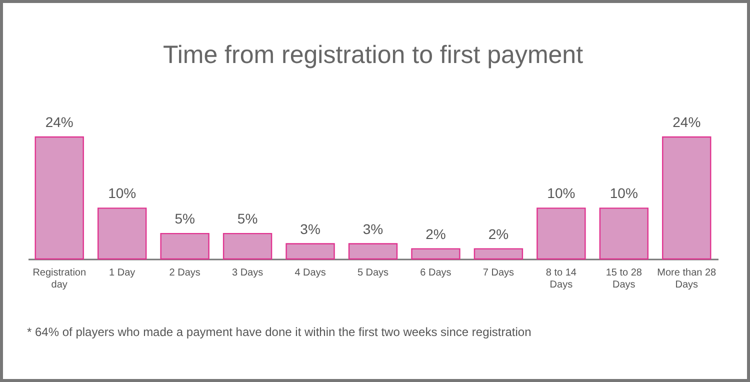 The width and height of the screenshot is (750, 382). What do you see at coordinates (373, 55) in the screenshot?
I see `chart-title: Time from registration to first payment` at bounding box center [373, 55].